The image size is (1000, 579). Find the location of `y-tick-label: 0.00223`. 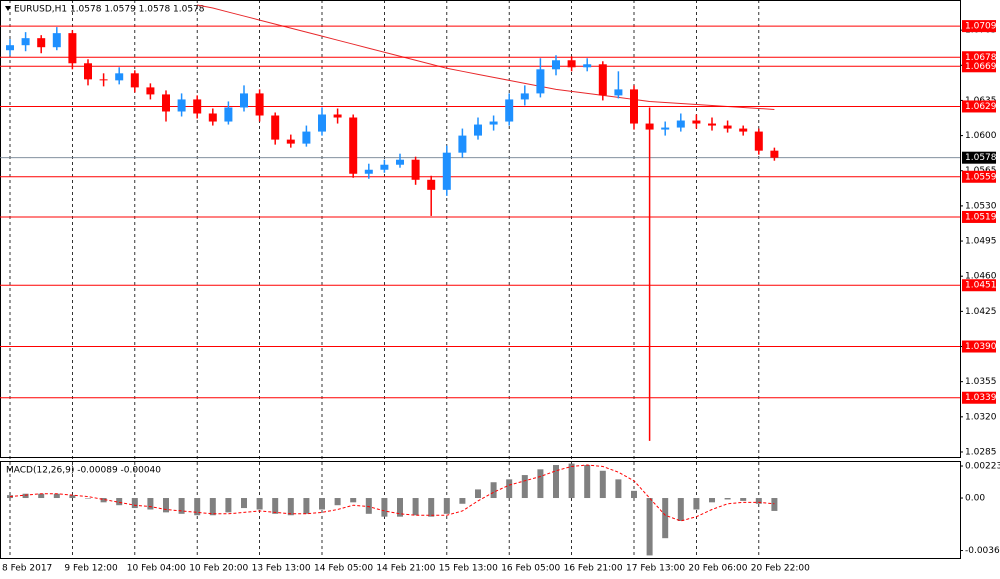

y-tick-label: 0.00223 is located at coordinates (982, 467).